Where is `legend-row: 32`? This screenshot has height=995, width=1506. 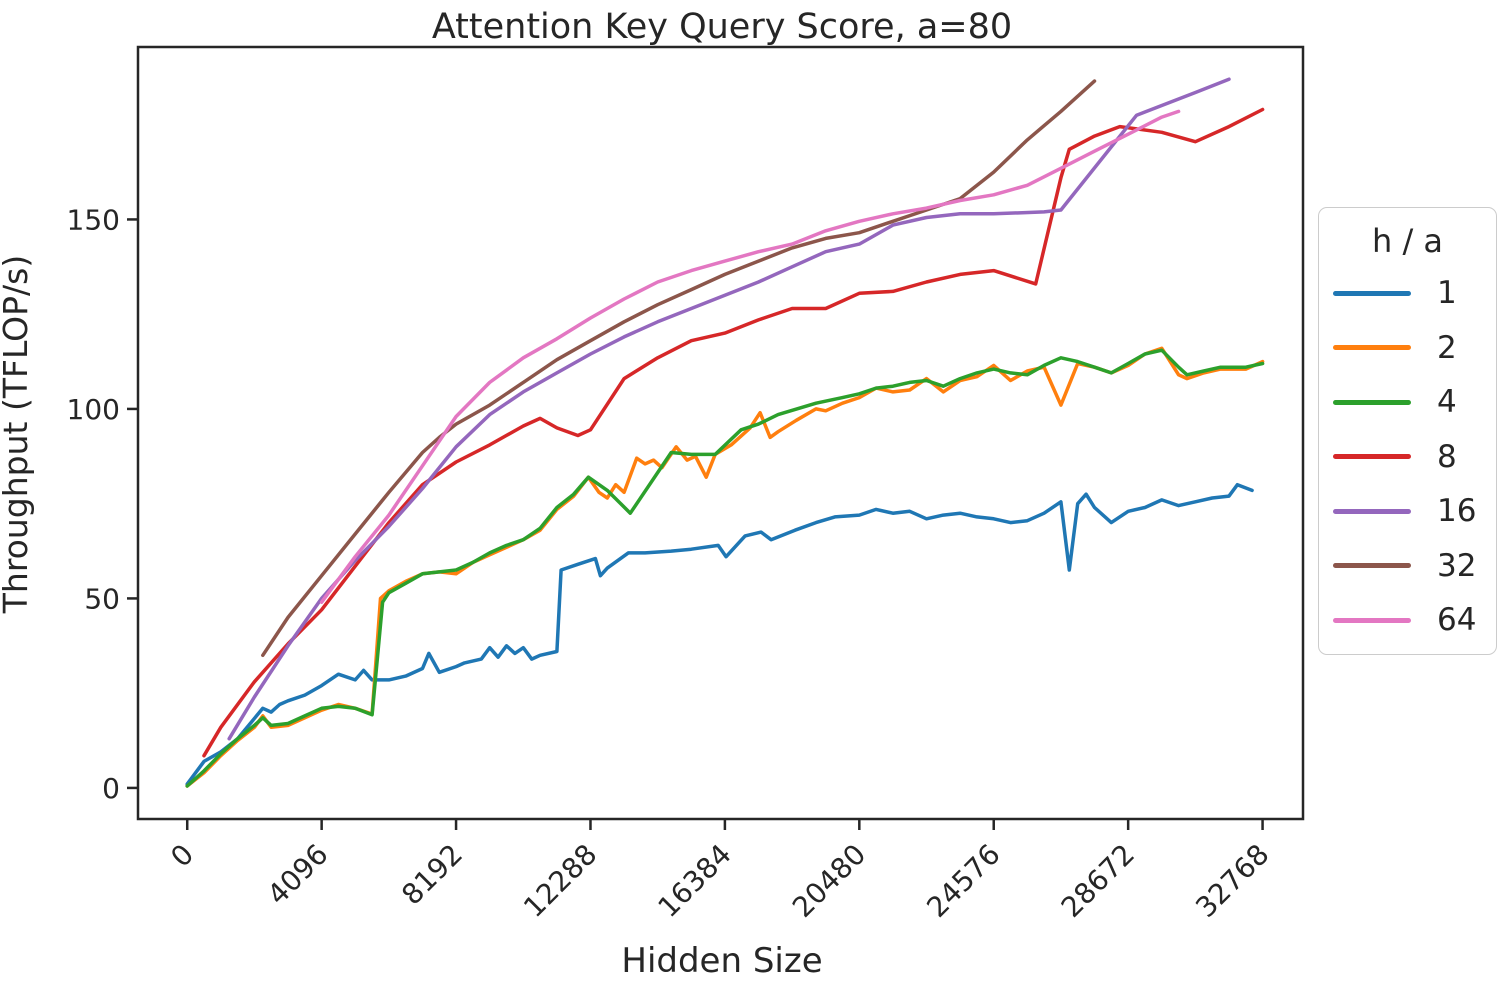 legend-row: 32 is located at coordinates (1407, 566).